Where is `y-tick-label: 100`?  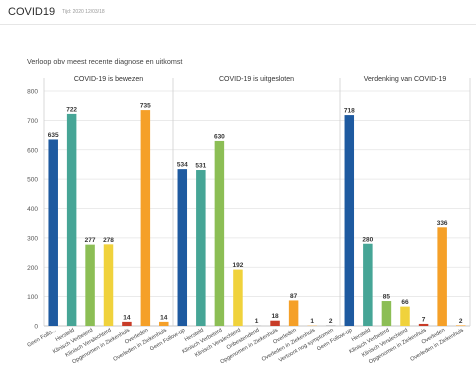 y-tick-label: 100 is located at coordinates (32, 297).